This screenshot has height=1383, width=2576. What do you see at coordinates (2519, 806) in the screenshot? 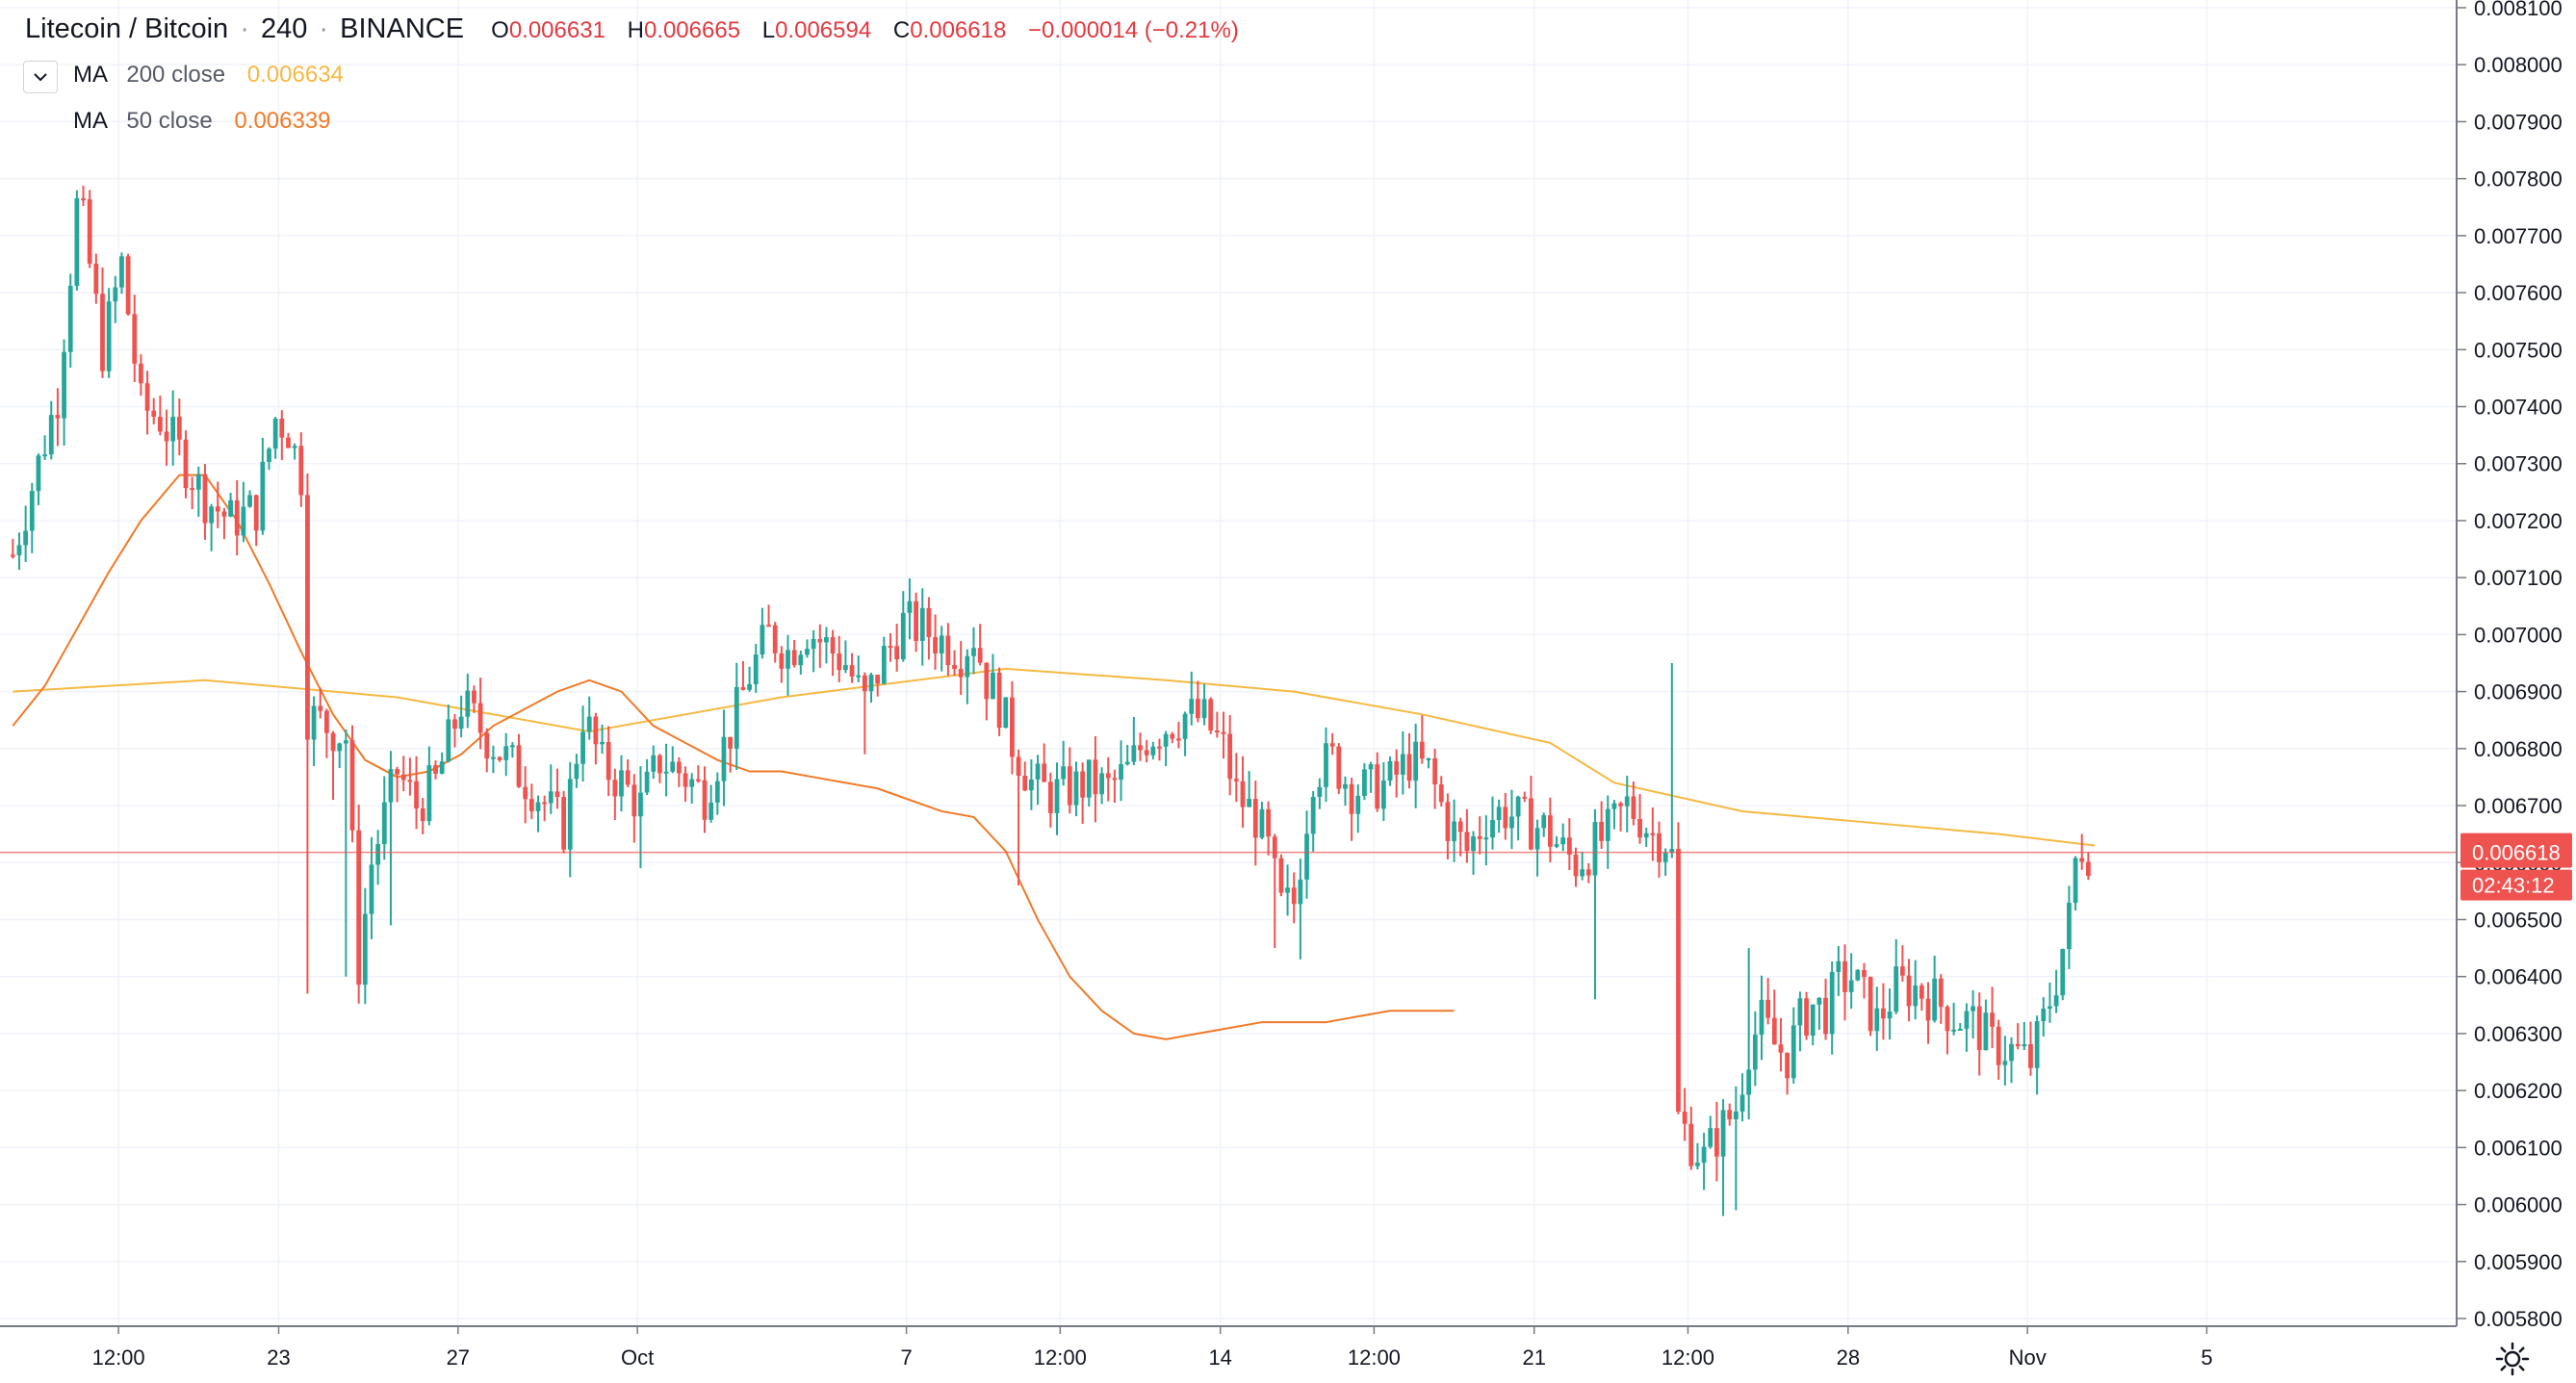
I see `price-tick-label: 0.006700` at bounding box center [2519, 806].